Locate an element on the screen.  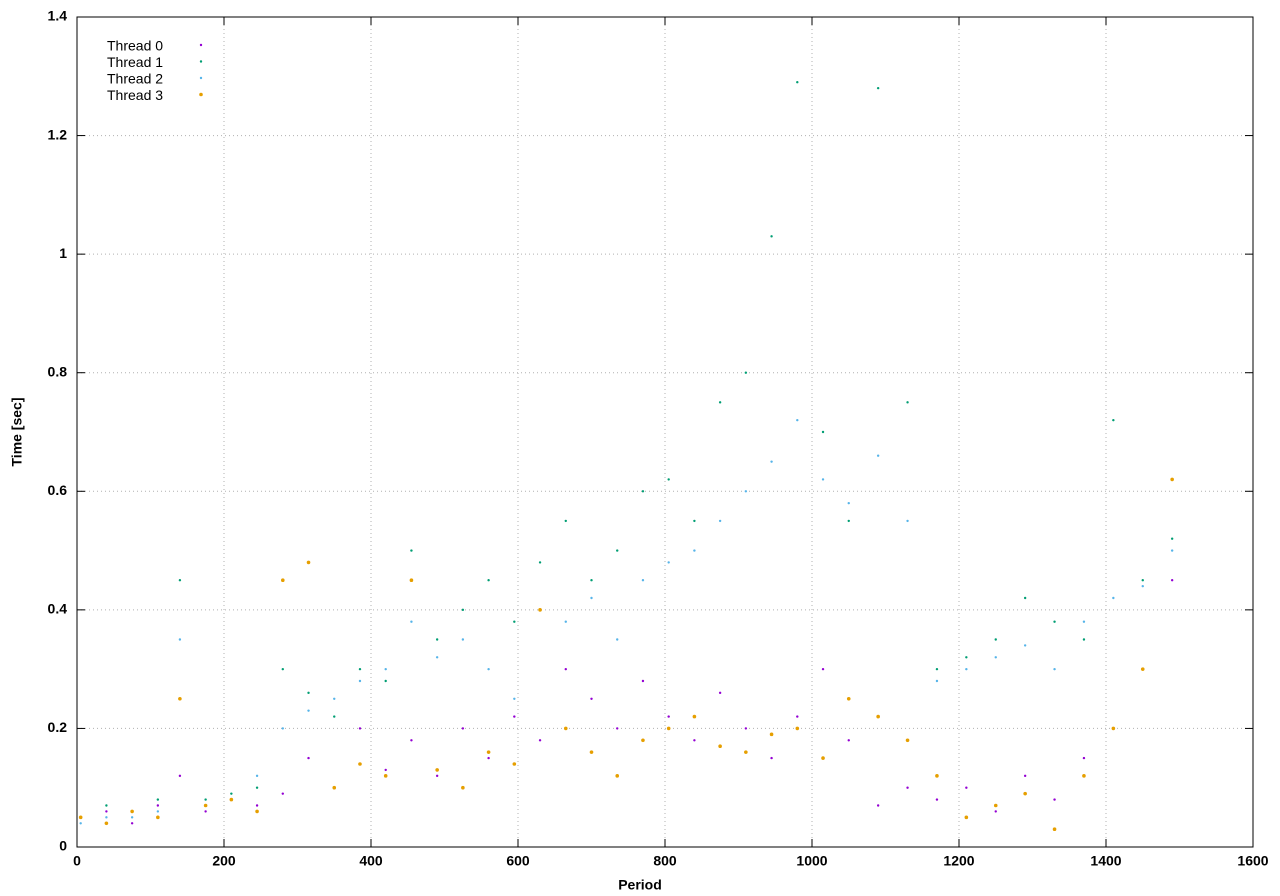
y-tick-label: 0.8 is located at coordinates (58, 371).